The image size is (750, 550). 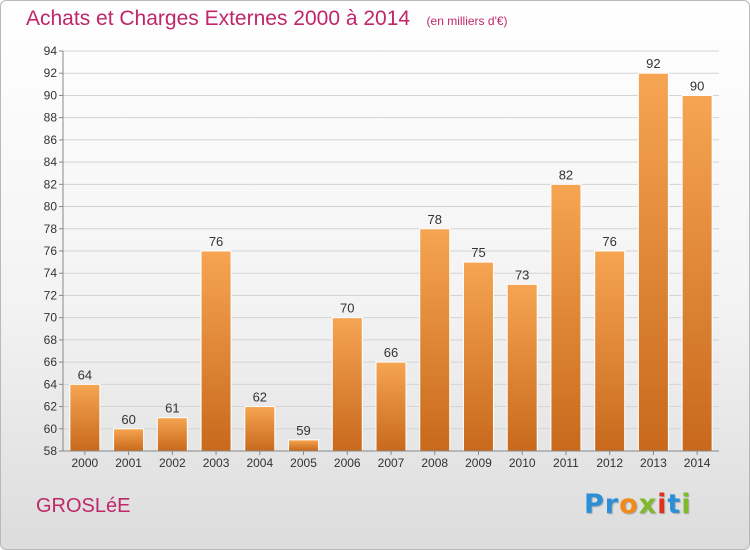 What do you see at coordinates (697, 85) in the screenshot?
I see `data-label-2014: 90` at bounding box center [697, 85].